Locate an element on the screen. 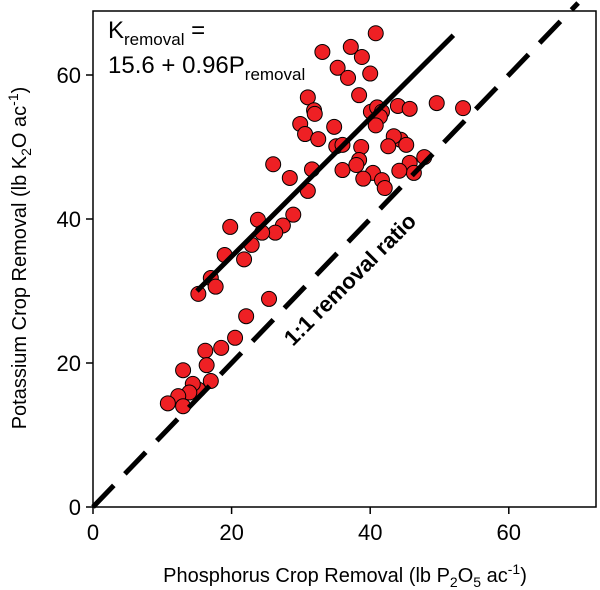 This screenshot has width=600, height=590. y-tick-label: 0 is located at coordinates (75, 507).